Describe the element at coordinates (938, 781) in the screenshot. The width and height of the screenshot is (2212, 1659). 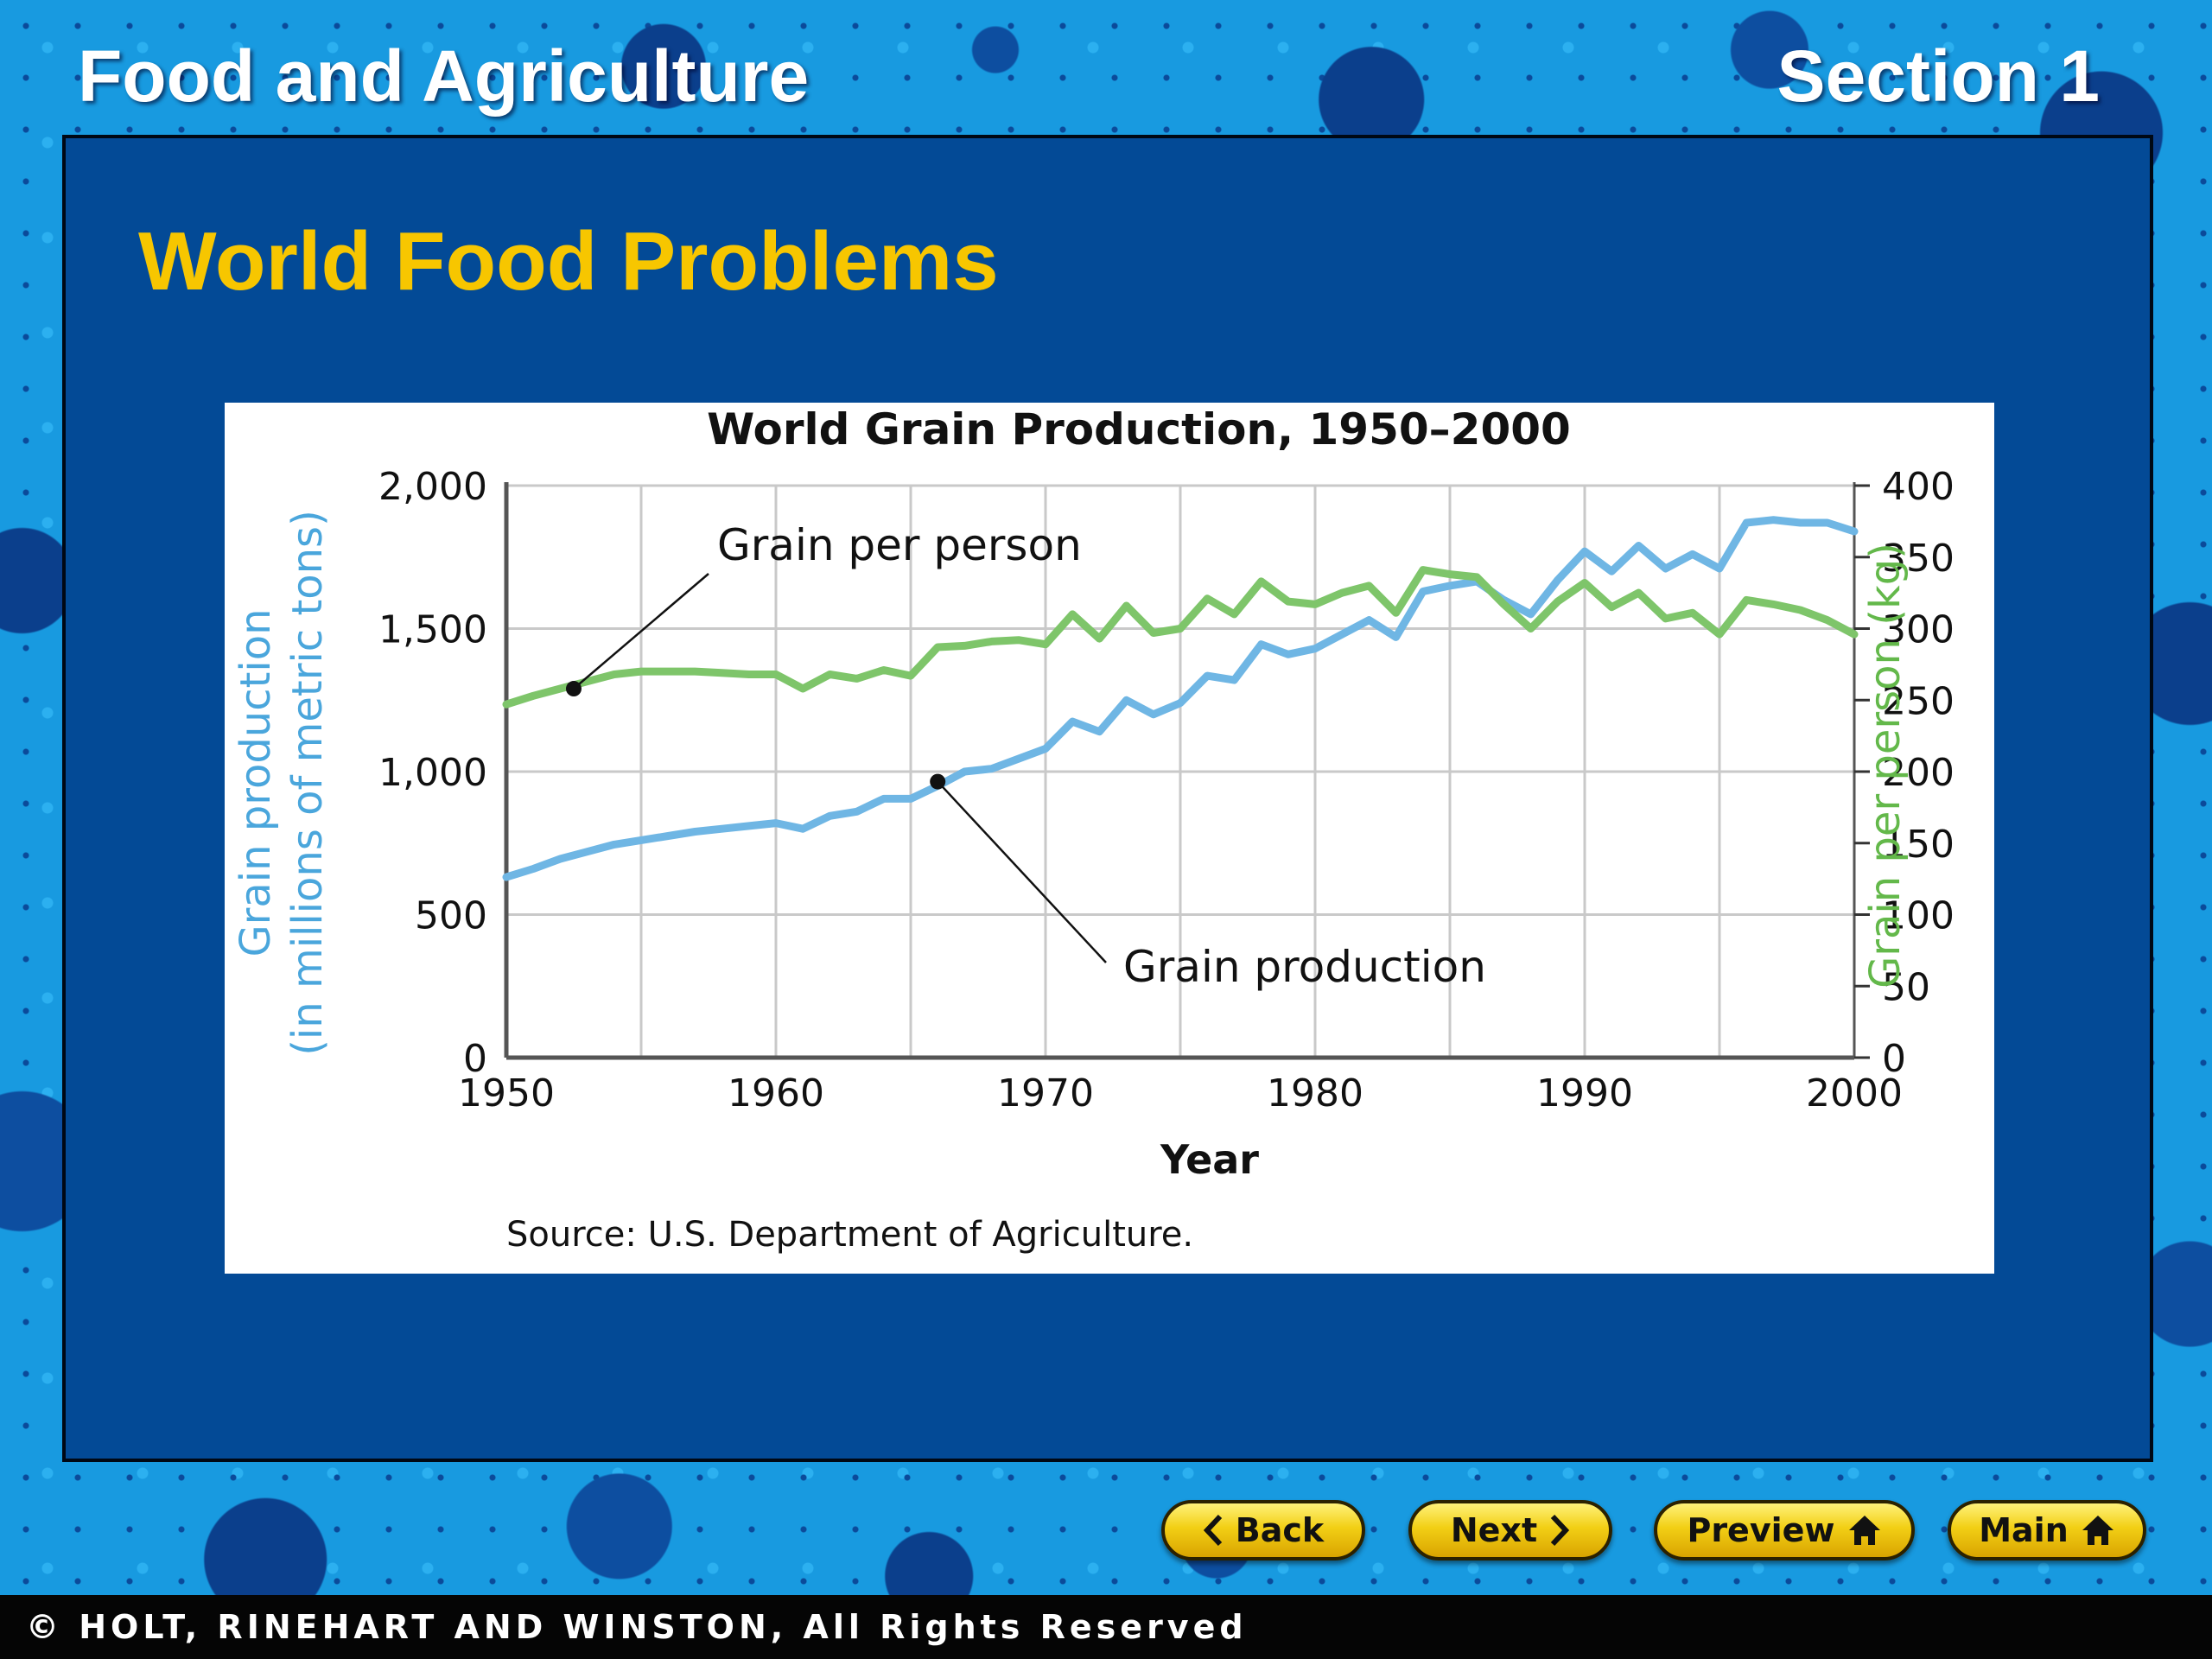
I see `annotation-dot-production` at that location.